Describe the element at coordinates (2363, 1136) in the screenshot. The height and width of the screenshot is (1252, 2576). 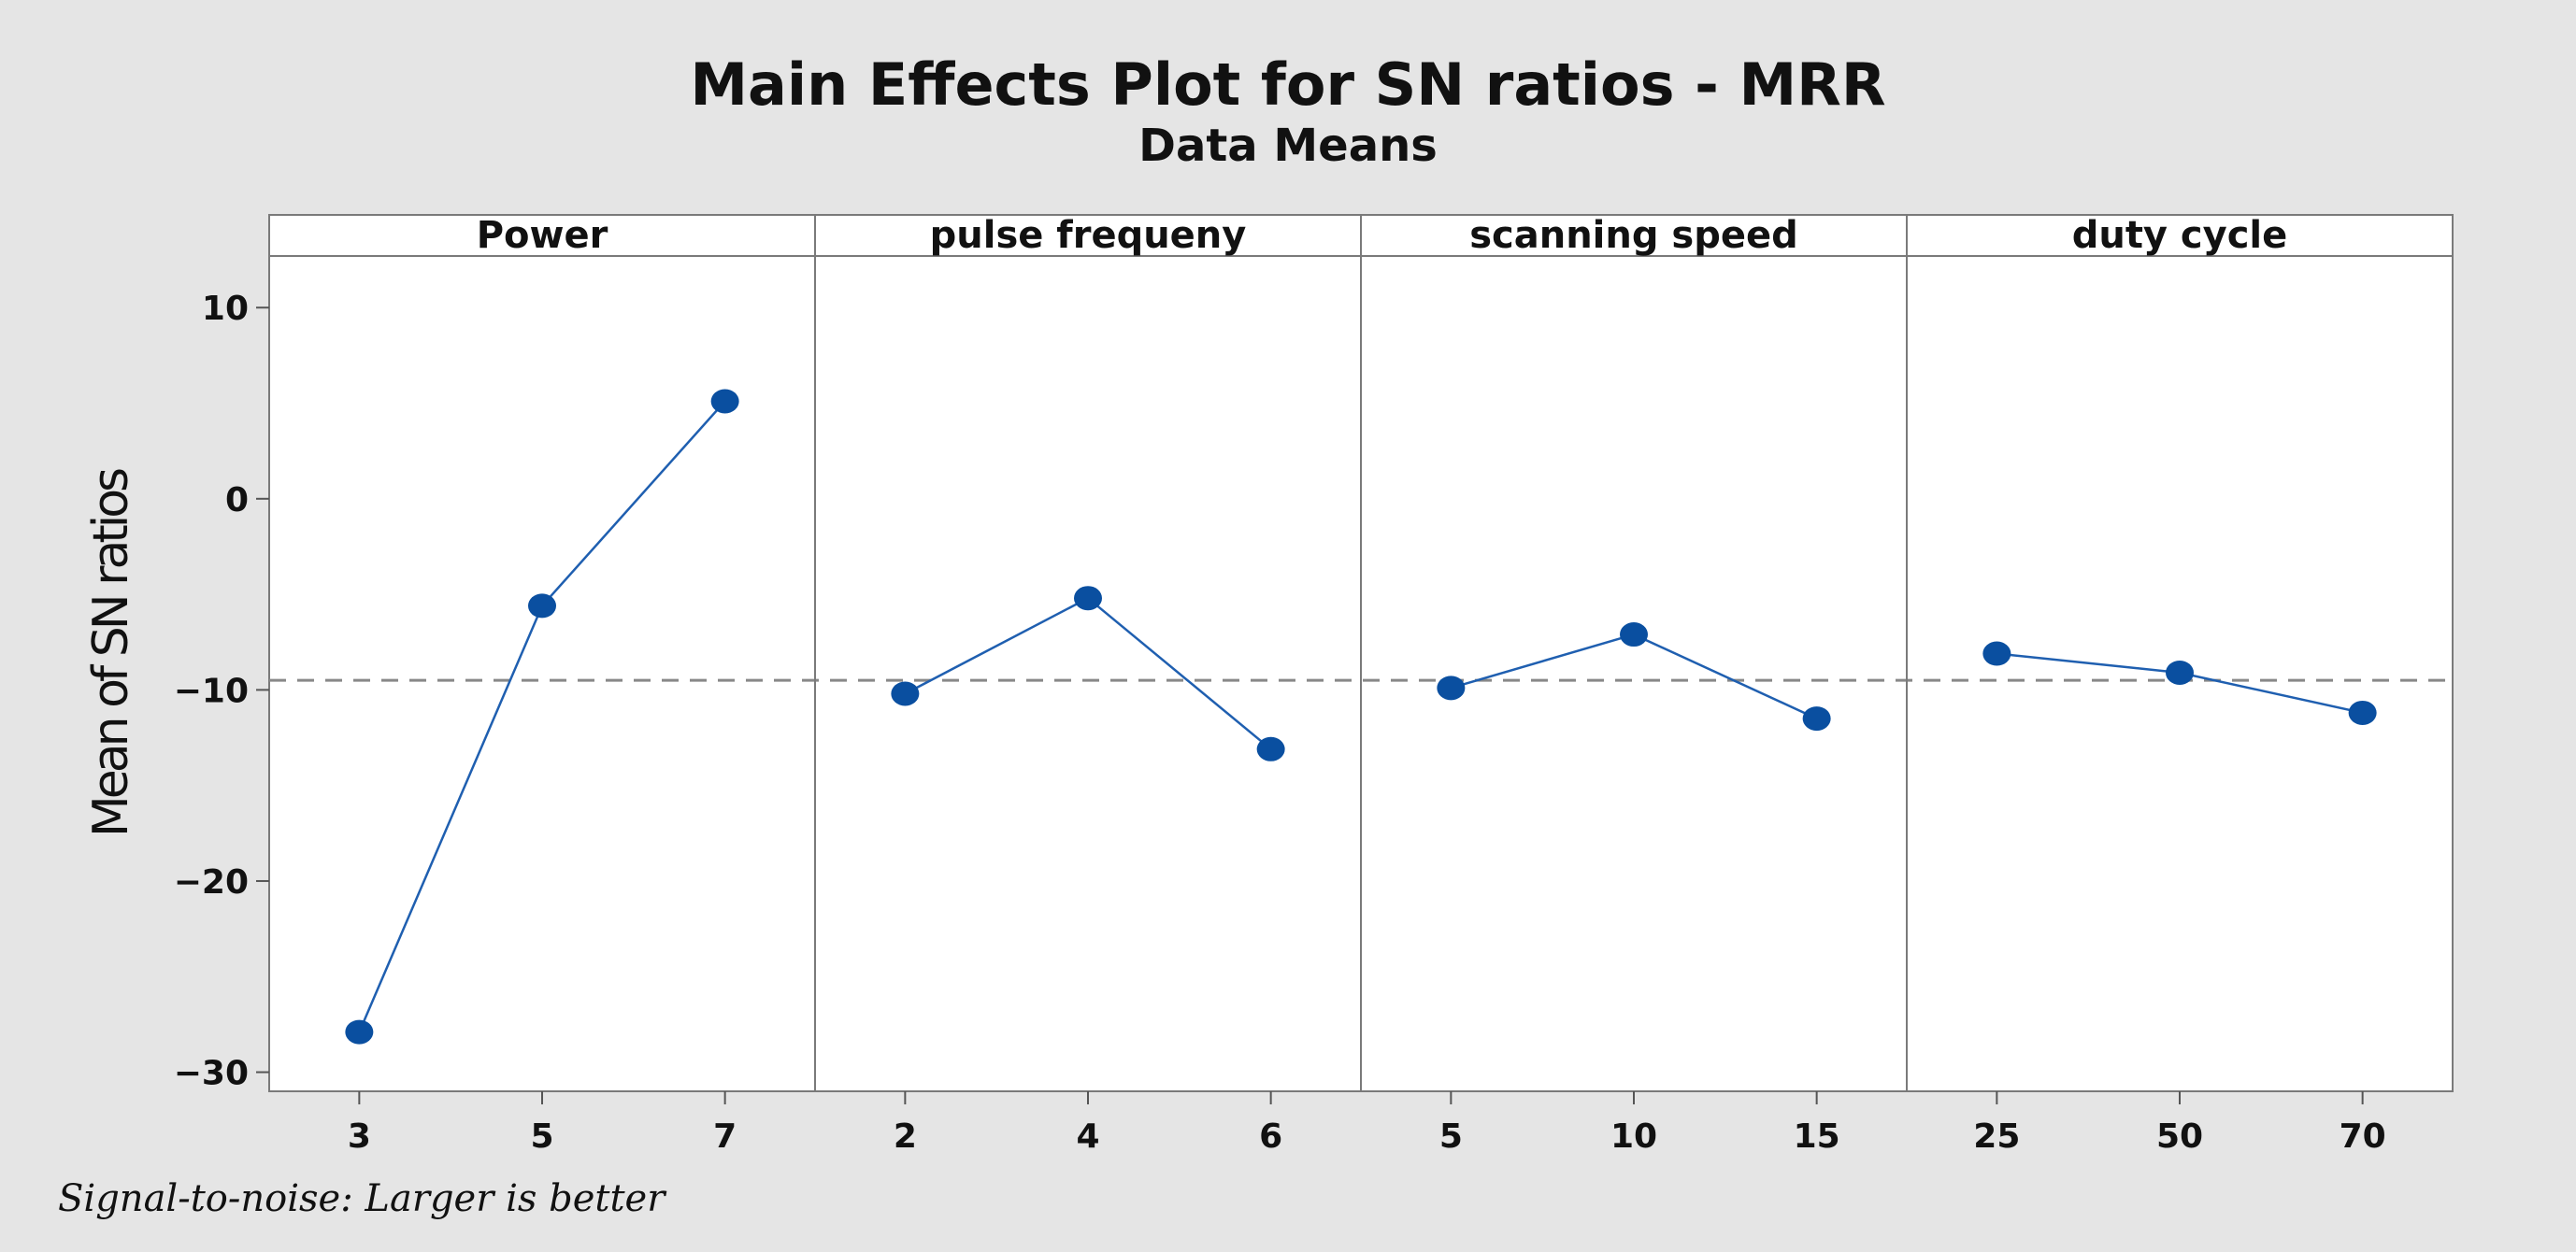
I see `x-tick-label: 70` at that location.